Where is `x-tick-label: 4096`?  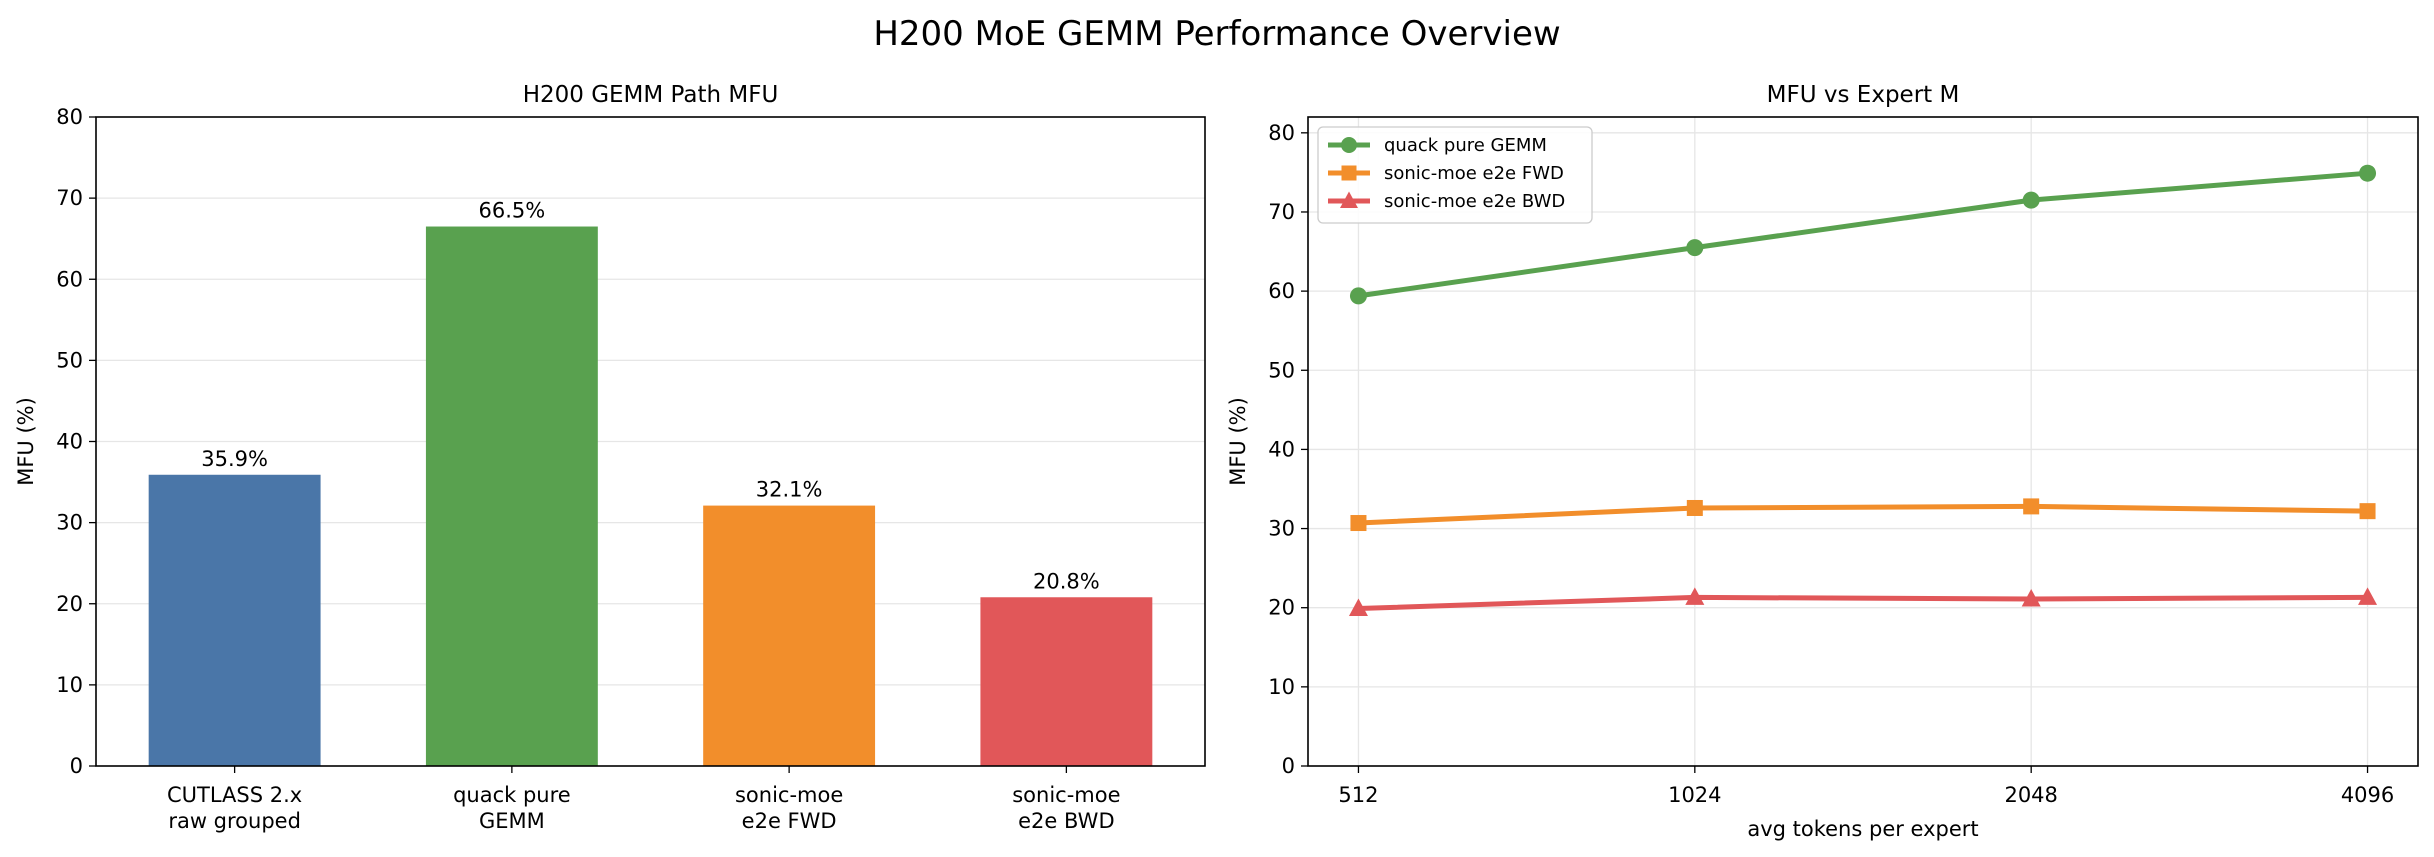 x-tick-label: 4096 is located at coordinates (2367, 795).